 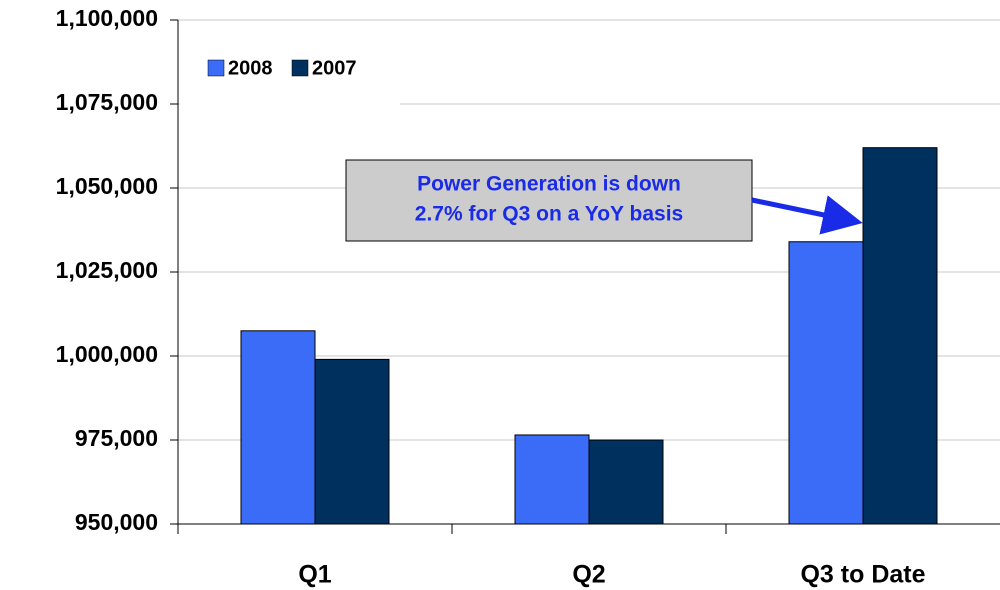 What do you see at coordinates (334, 68) in the screenshot?
I see `legend-label: 2007` at bounding box center [334, 68].